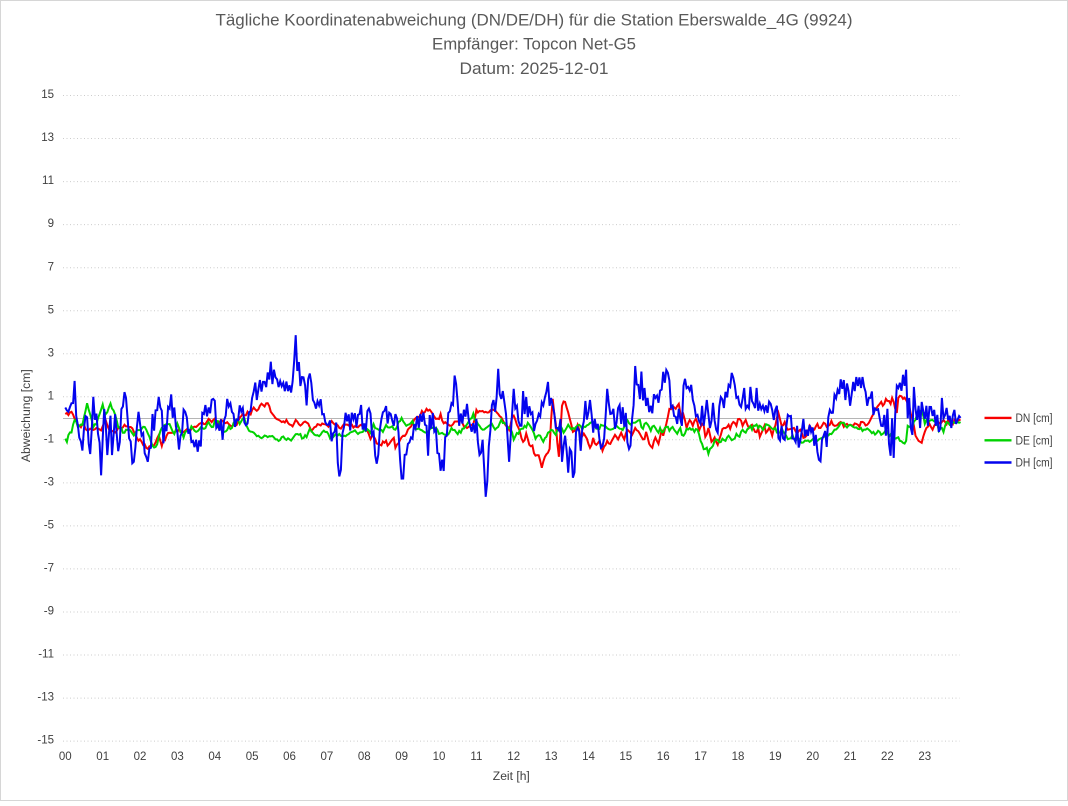  What do you see at coordinates (534, 44) in the screenshot?
I see `svg-text: Empfänger: Topcon Net-G5` at bounding box center [534, 44].